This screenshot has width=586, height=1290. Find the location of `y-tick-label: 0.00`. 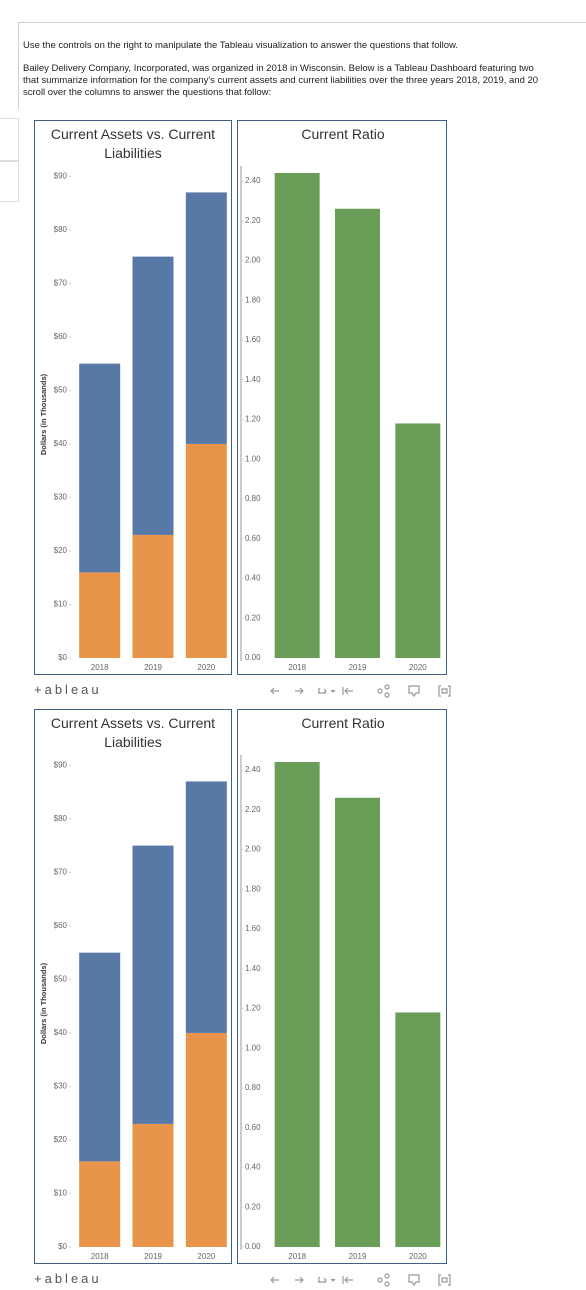

y-tick-label: 0.00 is located at coordinates (253, 1246).